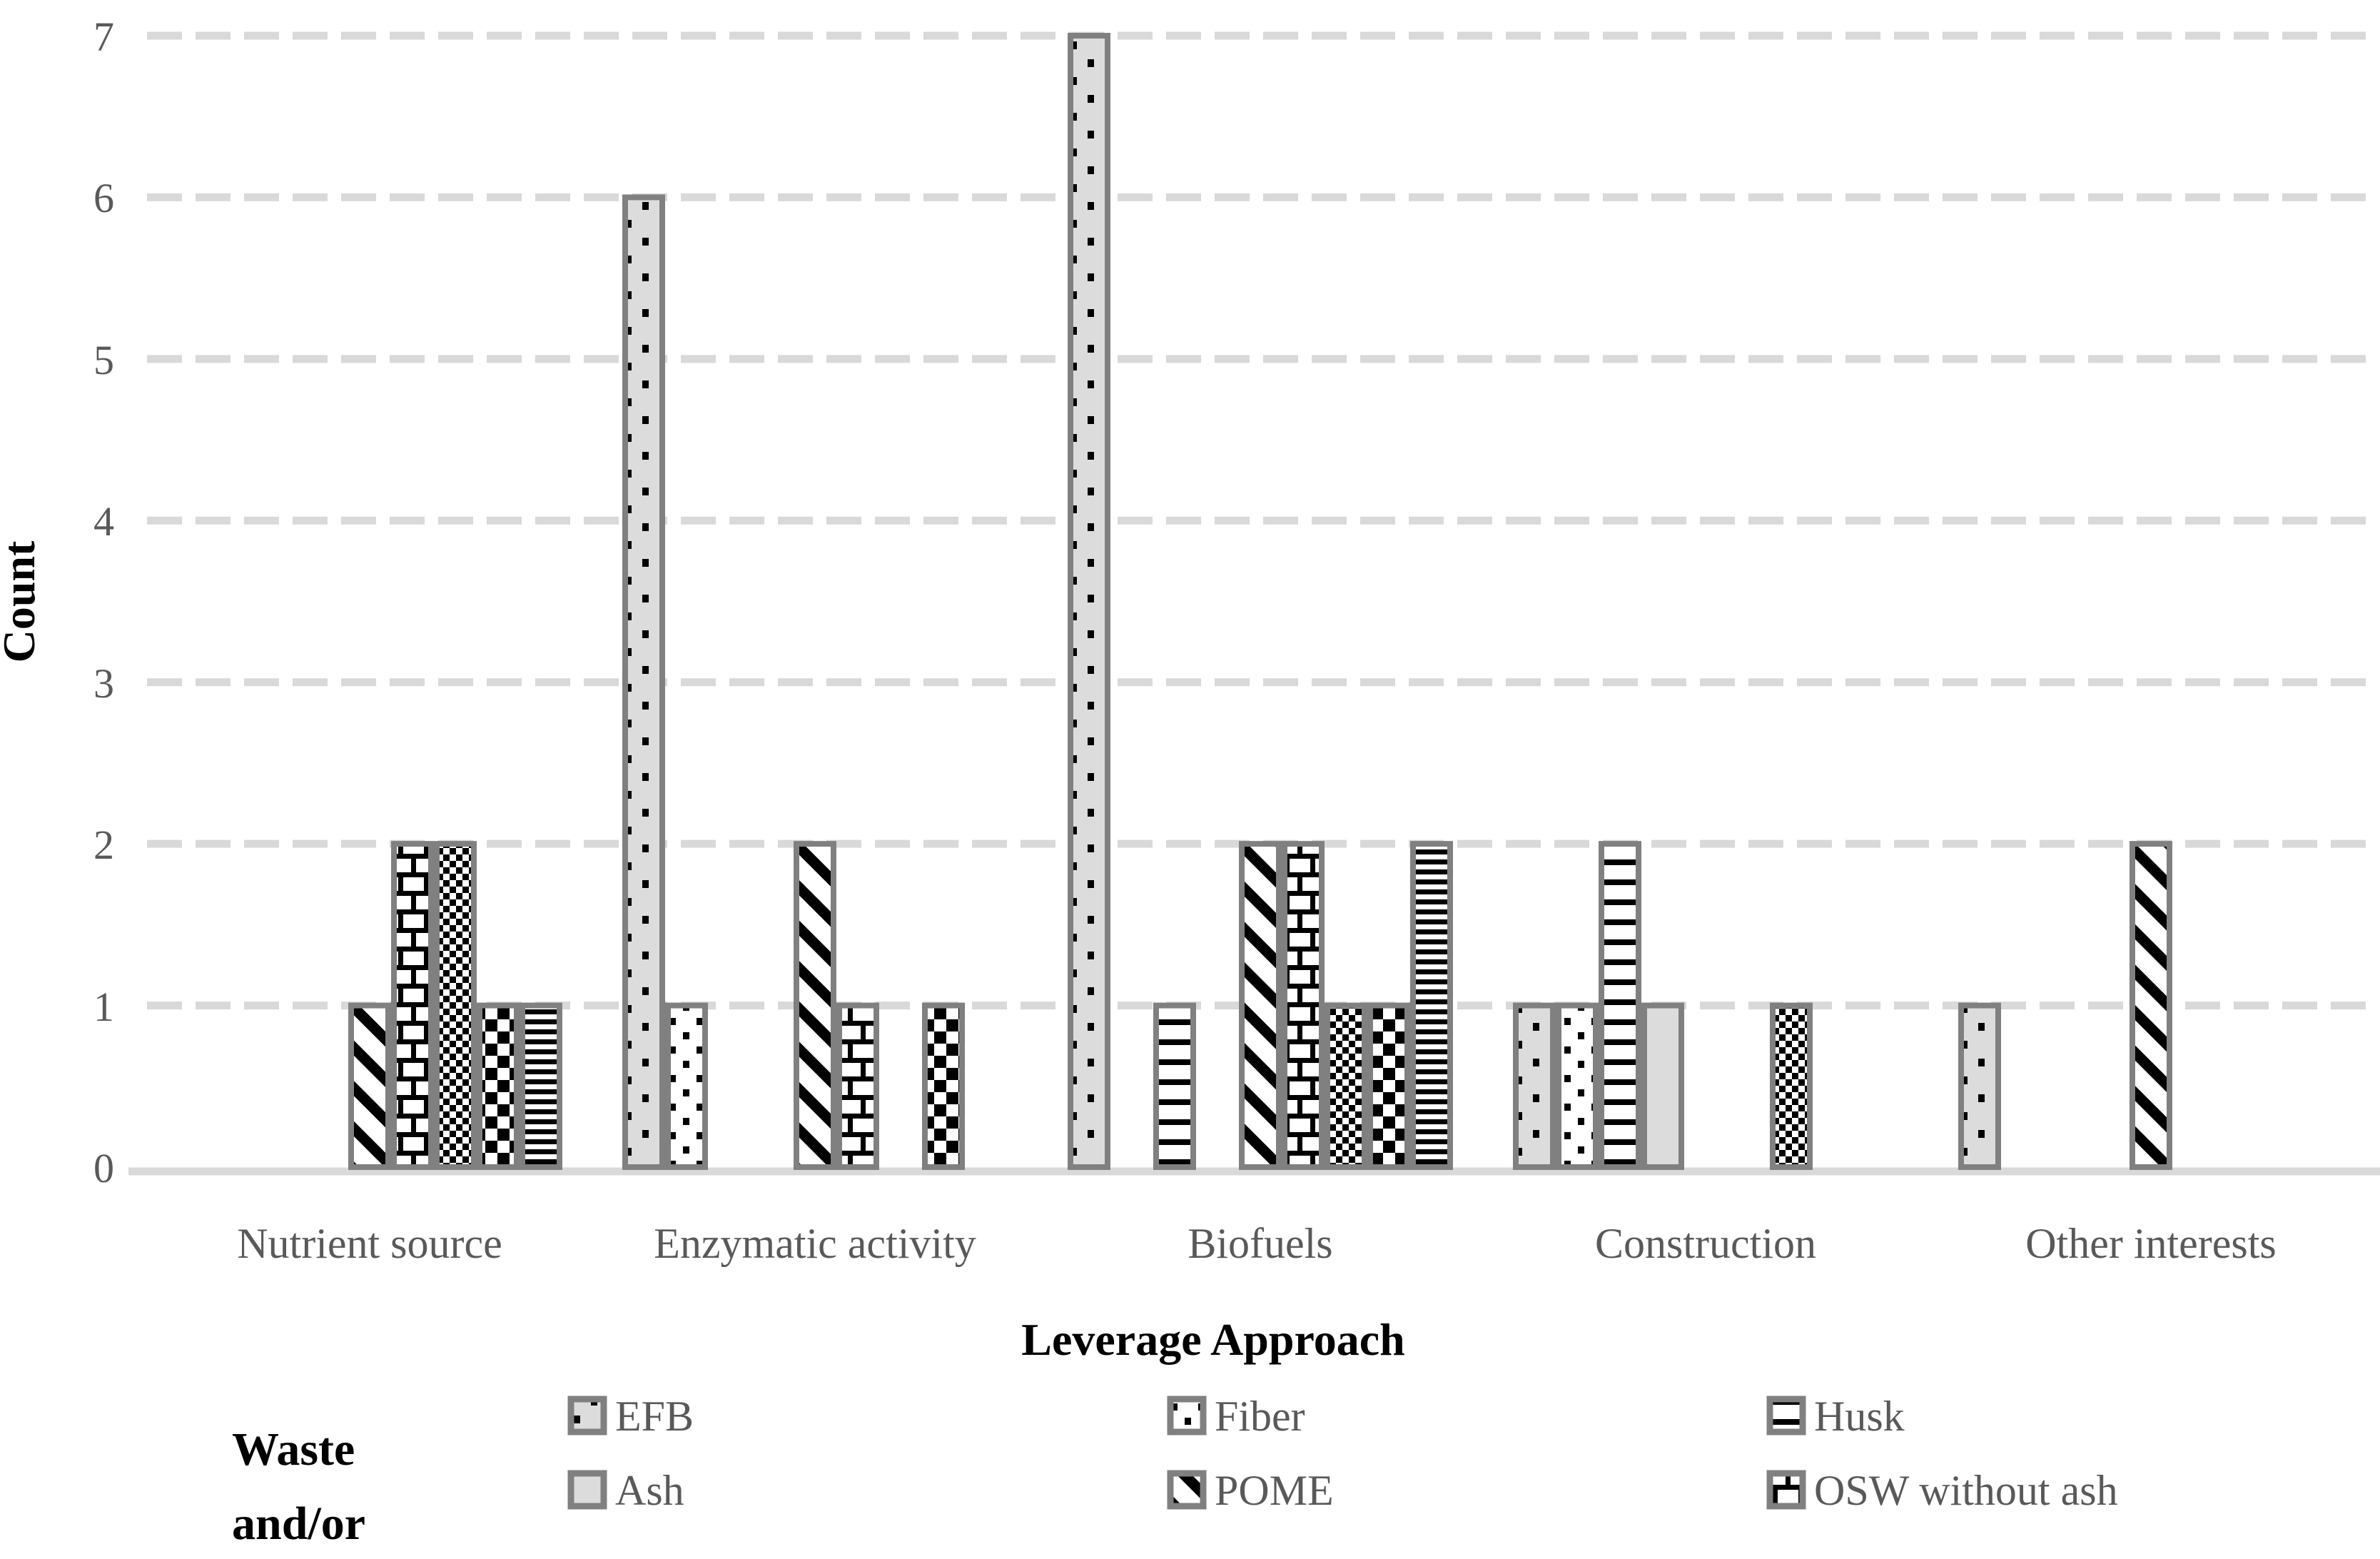 The width and height of the screenshot is (2380, 1559). Describe the element at coordinates (293, 1449) in the screenshot. I see `legend-title-line-1: Waste` at that location.